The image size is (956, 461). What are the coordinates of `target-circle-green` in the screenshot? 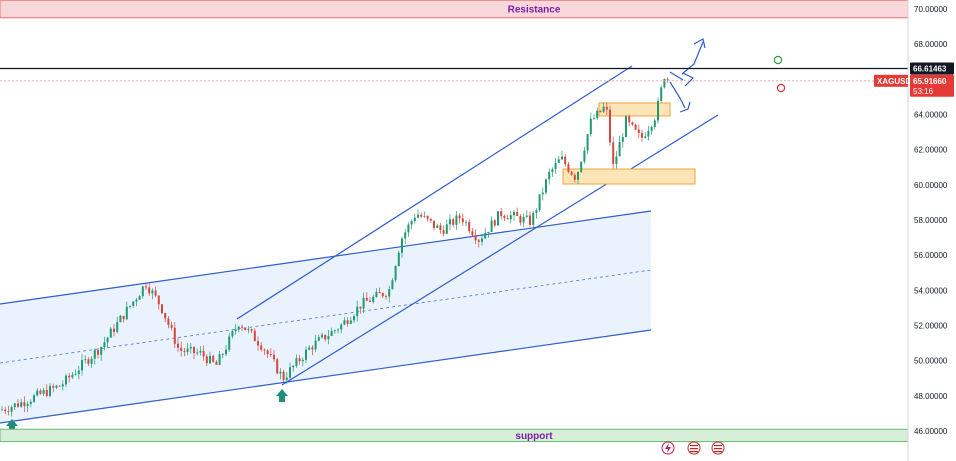 It's located at (778, 60).